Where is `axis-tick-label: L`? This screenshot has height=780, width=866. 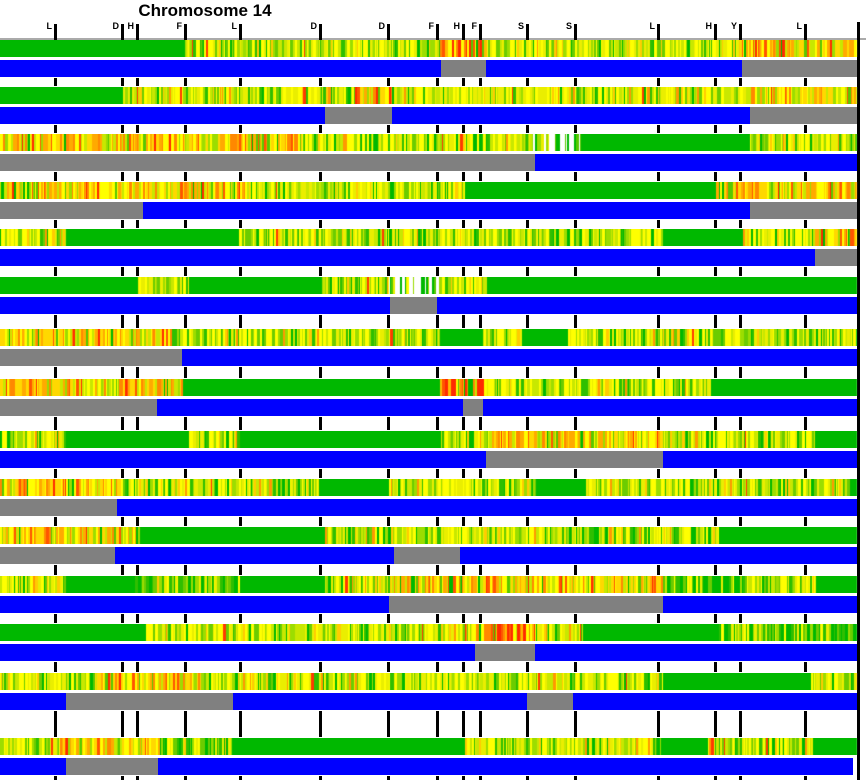 axis-tick-label: L is located at coordinates (49, 26).